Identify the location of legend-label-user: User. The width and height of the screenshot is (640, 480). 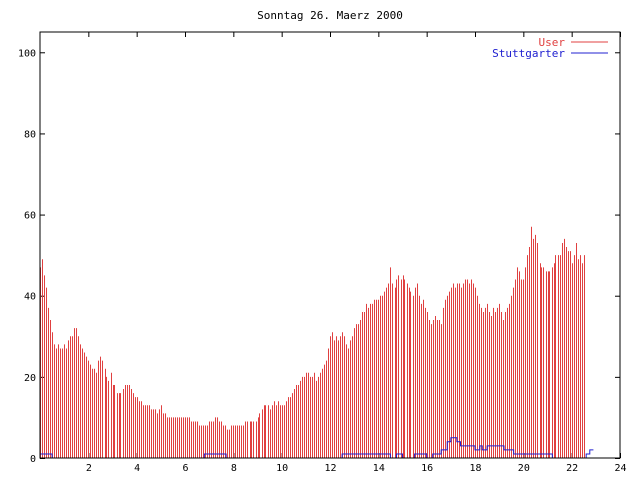
(552, 42).